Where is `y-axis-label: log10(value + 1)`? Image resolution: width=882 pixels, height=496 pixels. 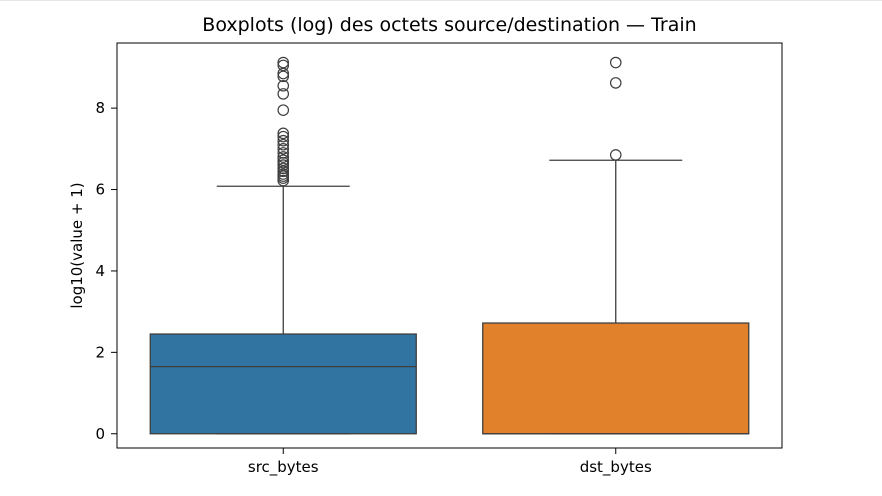 y-axis-label: log10(value + 1) is located at coordinates (77, 245).